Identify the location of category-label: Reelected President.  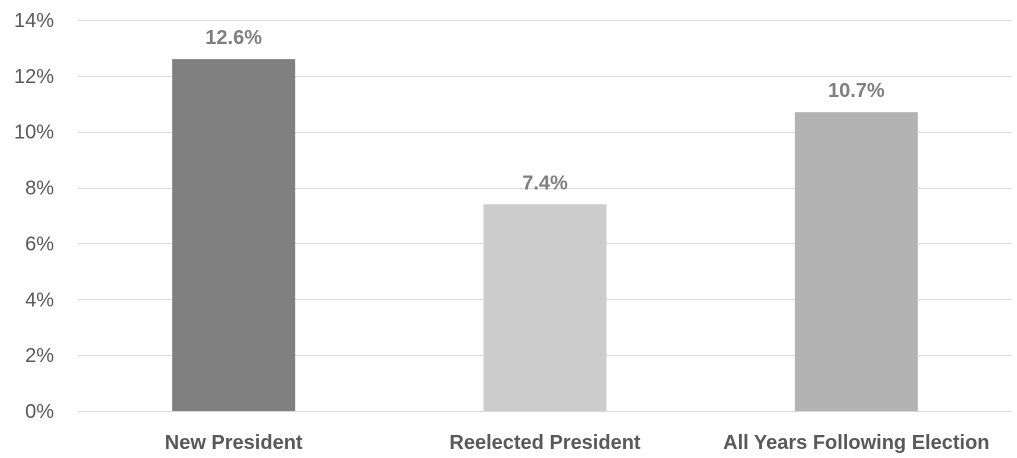
(545, 443).